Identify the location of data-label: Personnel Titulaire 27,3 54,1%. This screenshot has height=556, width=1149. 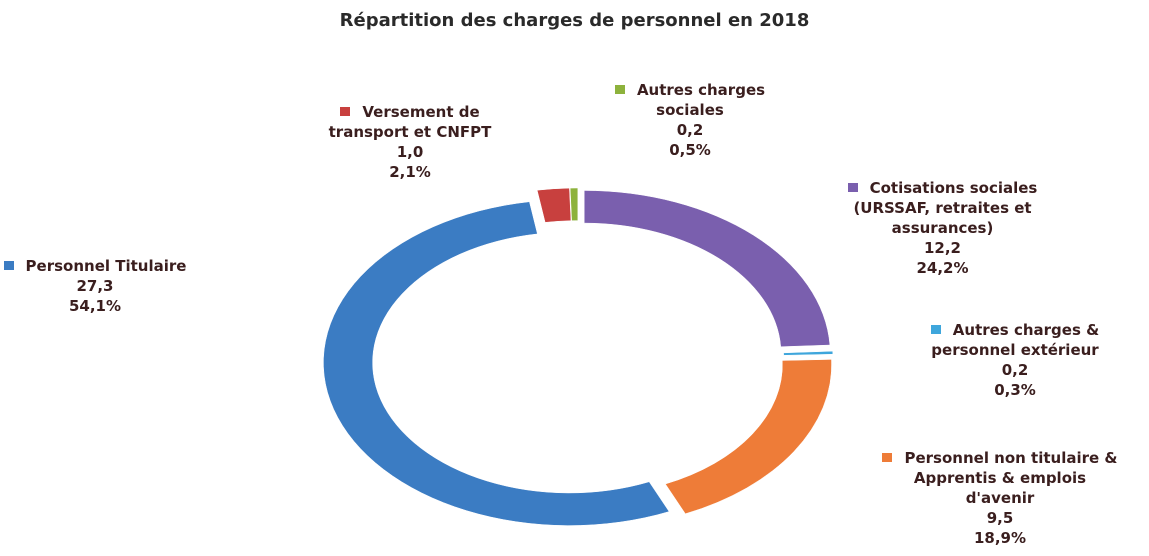
(95, 286).